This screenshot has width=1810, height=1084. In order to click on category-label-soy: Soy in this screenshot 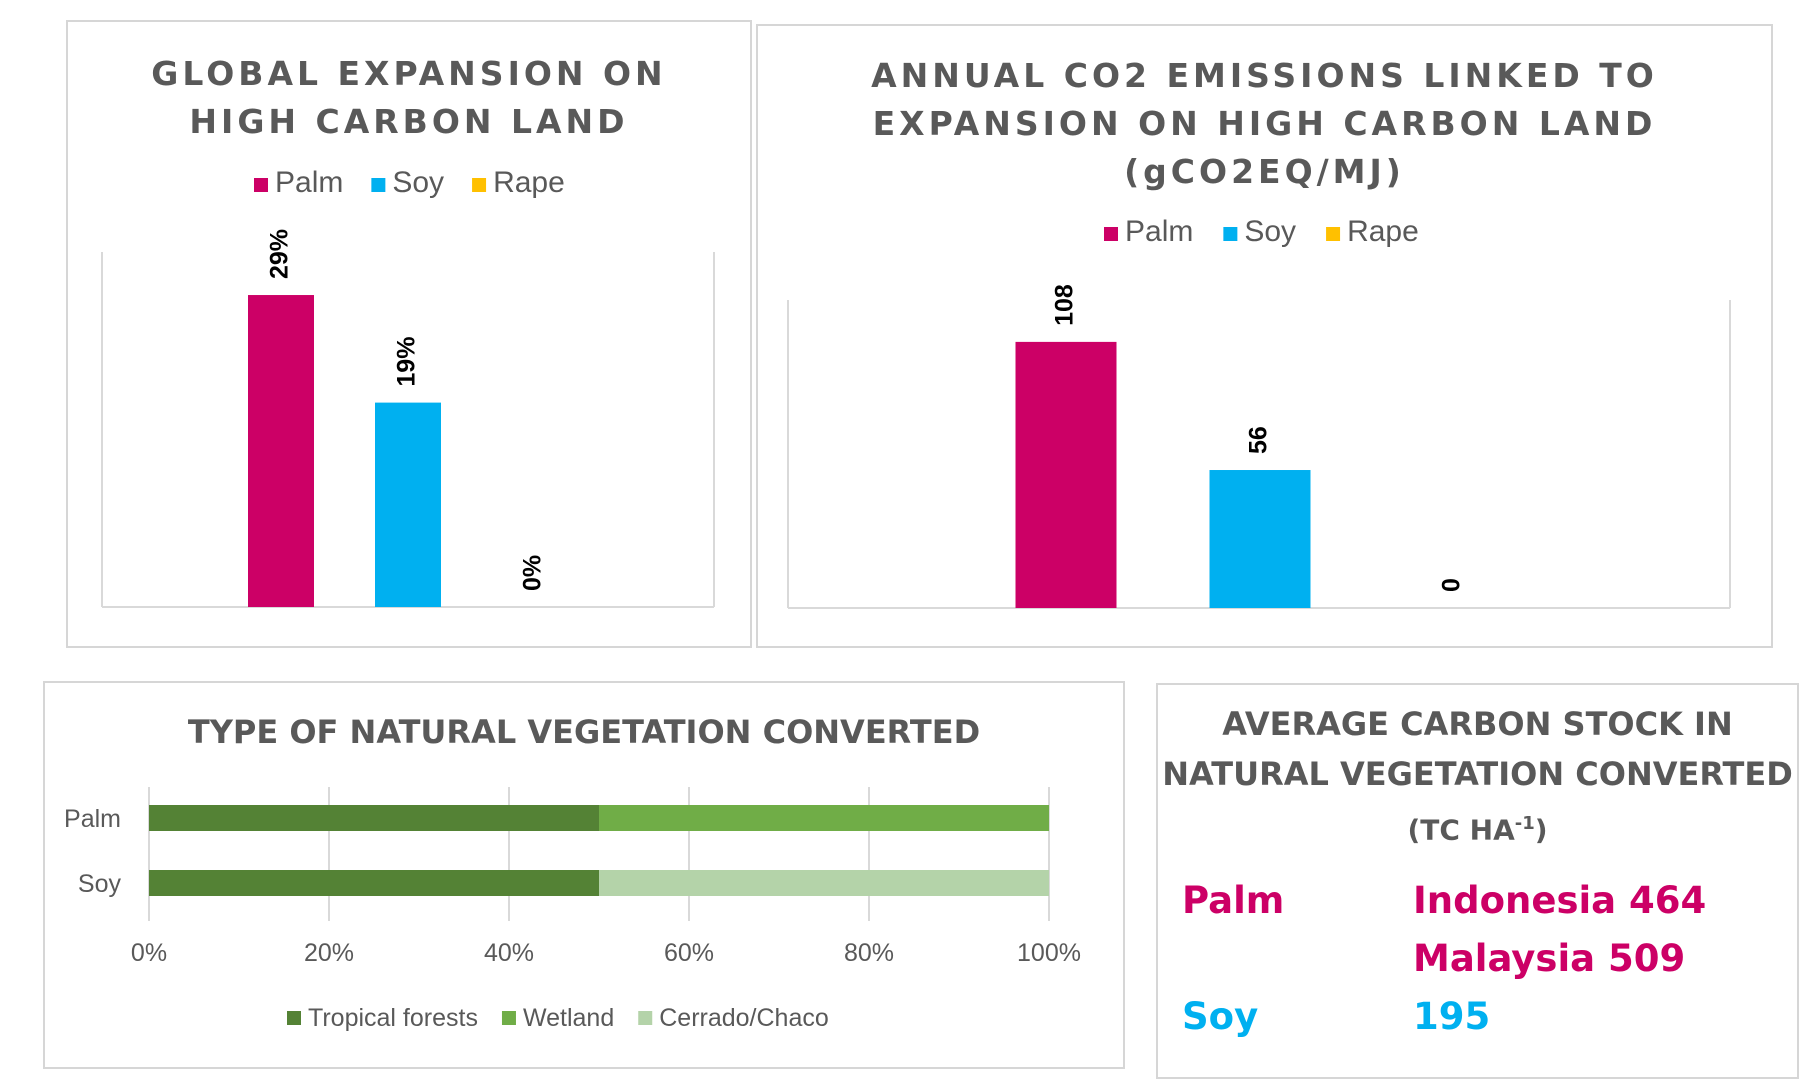, I will do `click(100, 884)`.